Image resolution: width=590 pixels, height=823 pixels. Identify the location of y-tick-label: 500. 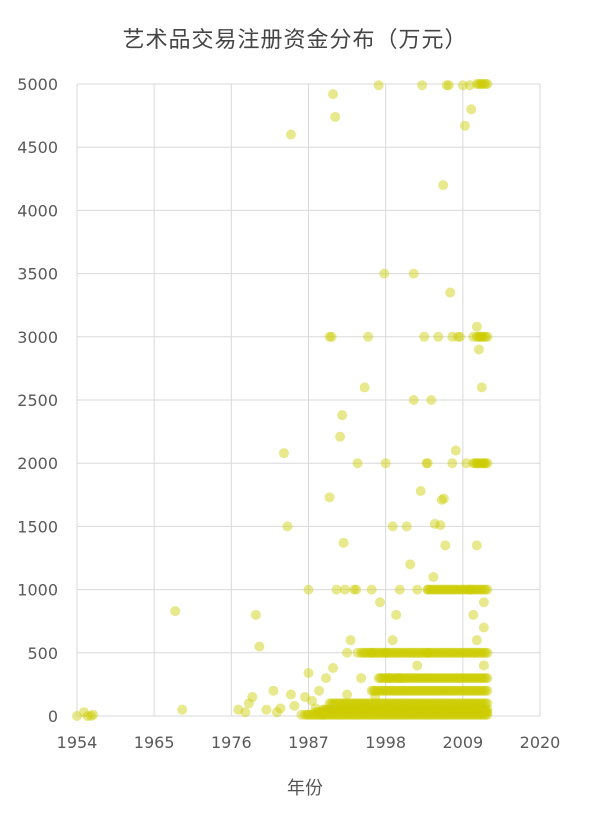
(42, 653).